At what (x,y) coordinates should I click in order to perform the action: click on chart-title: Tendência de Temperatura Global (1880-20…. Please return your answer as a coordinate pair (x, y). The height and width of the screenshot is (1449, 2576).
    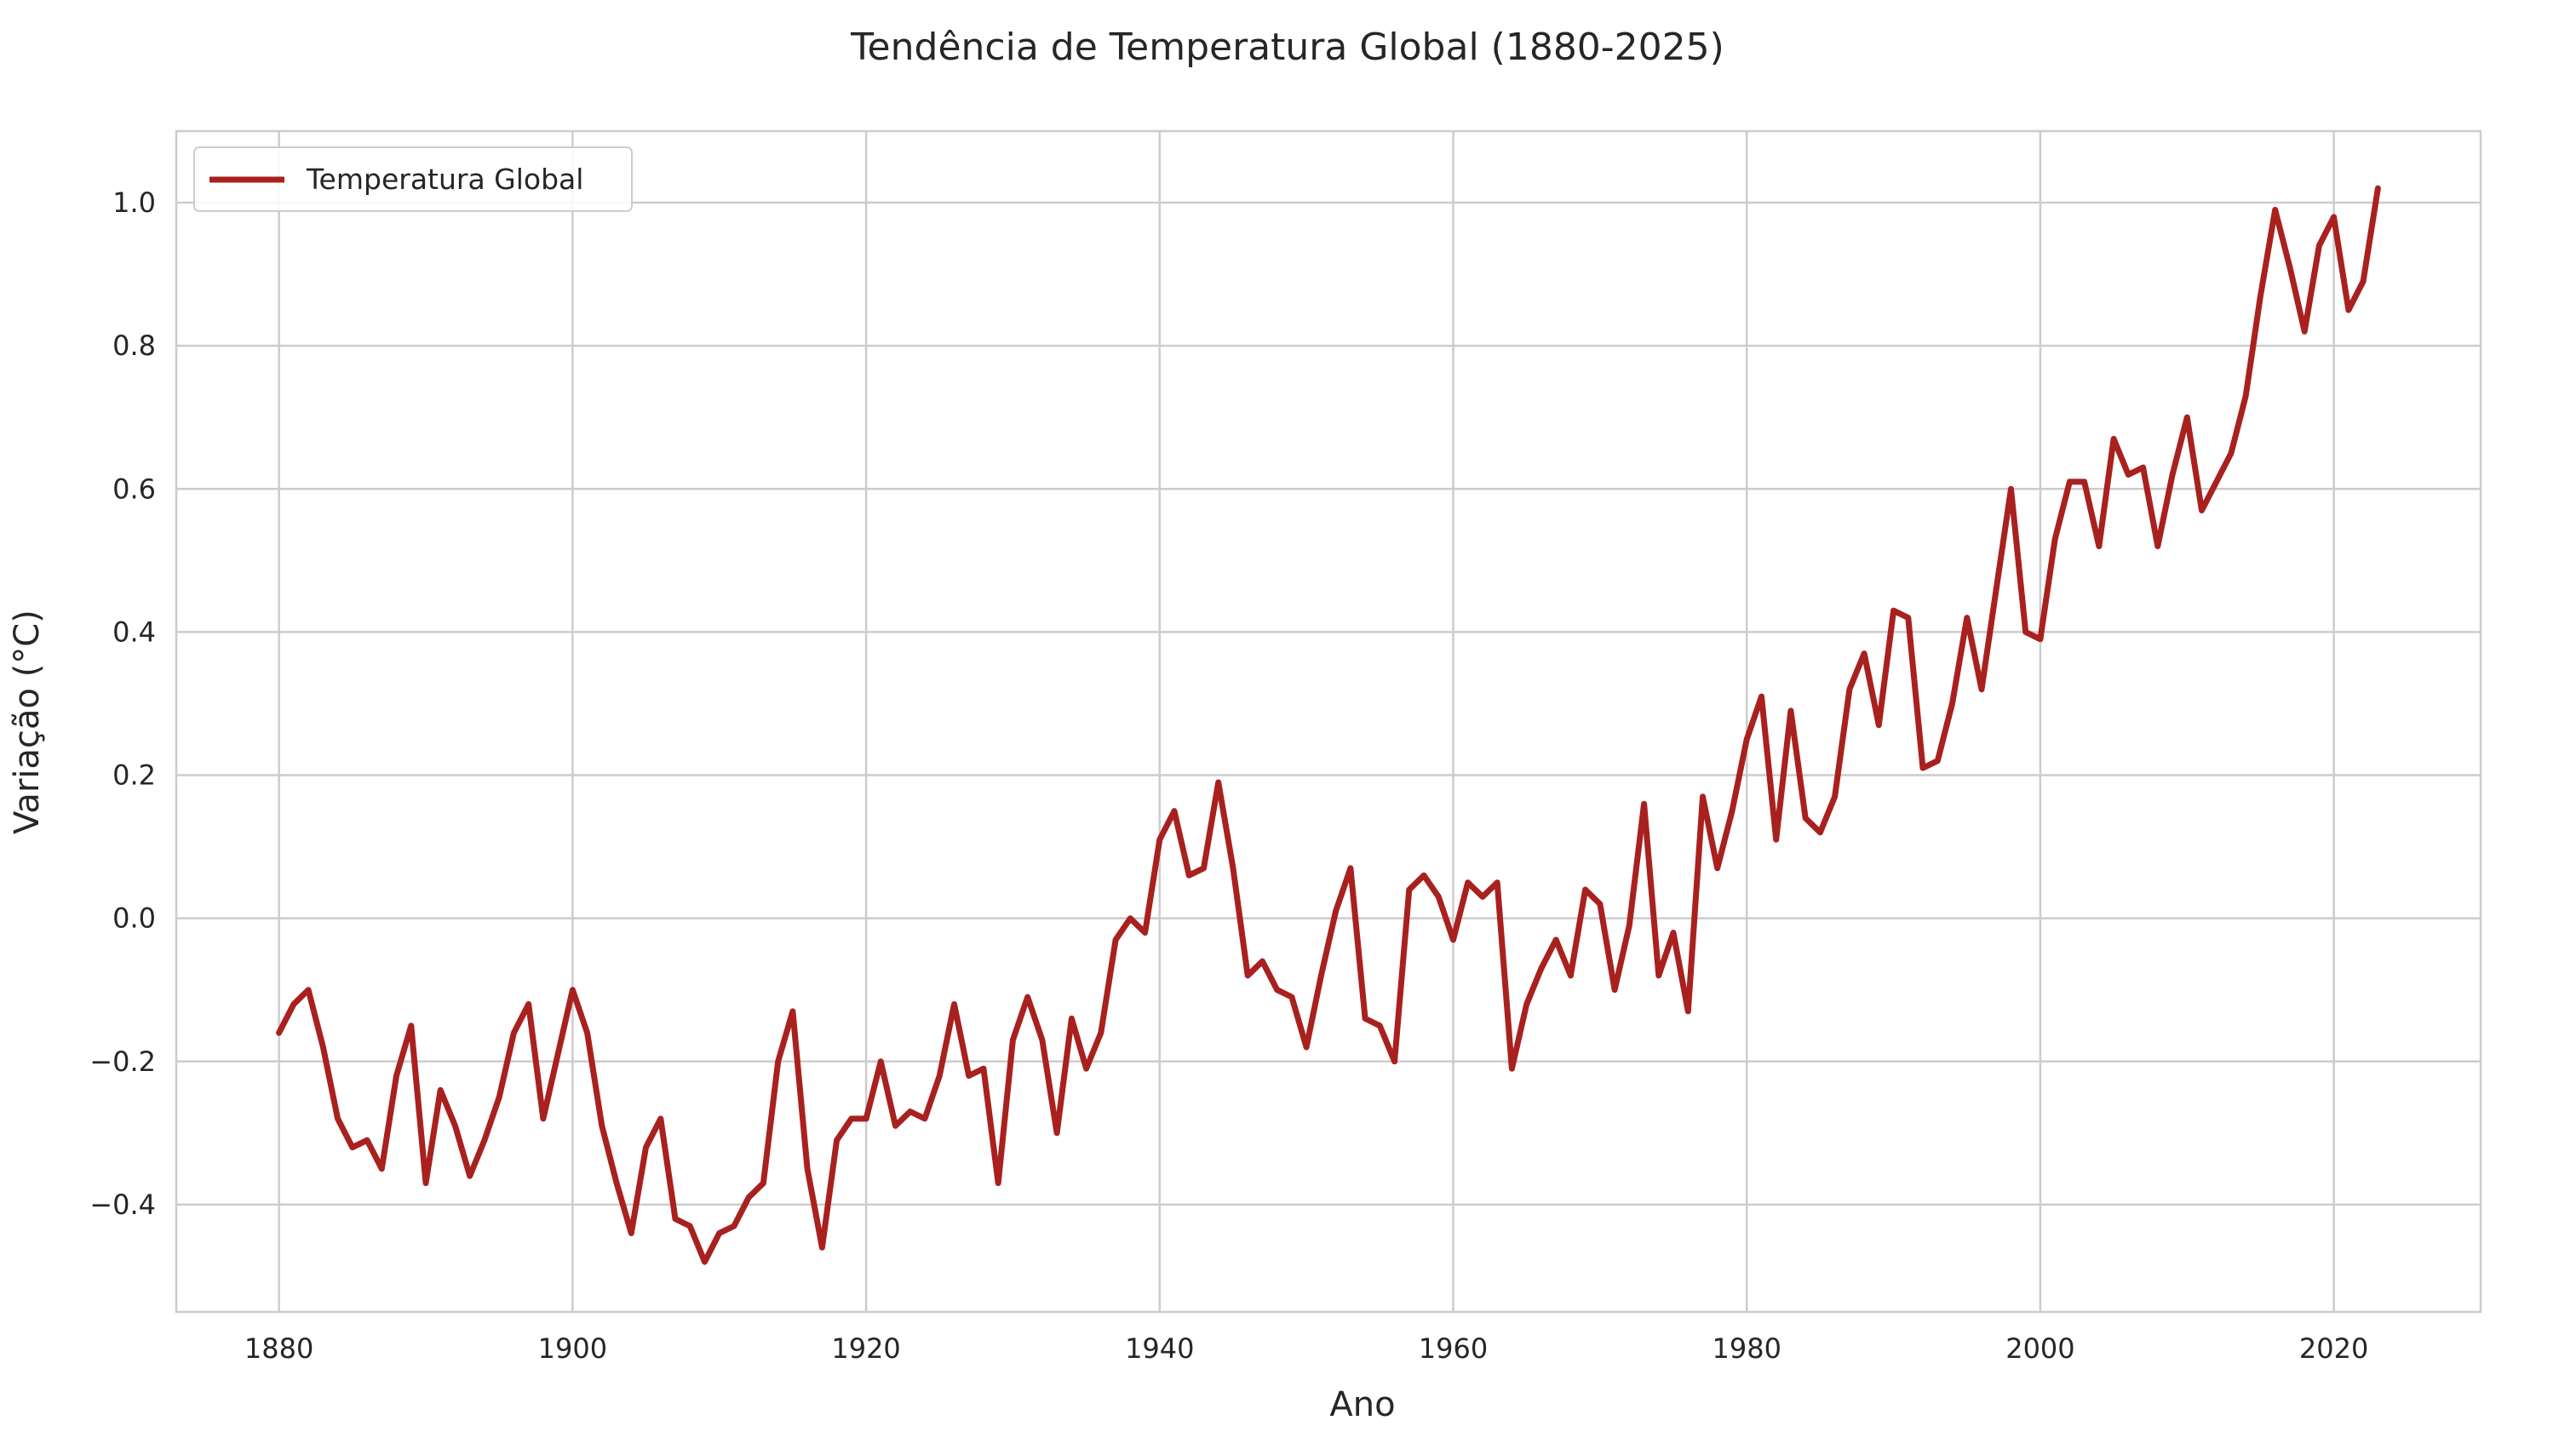
    Looking at the image, I should click on (1287, 47).